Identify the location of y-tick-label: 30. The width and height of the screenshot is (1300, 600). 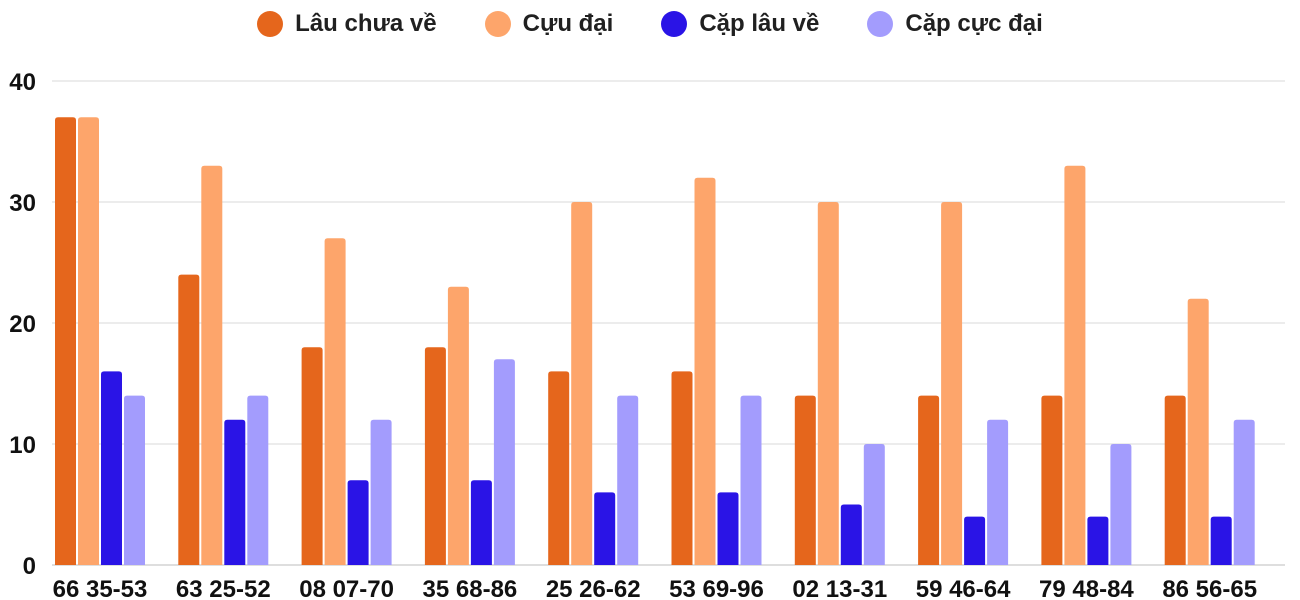
(22, 203).